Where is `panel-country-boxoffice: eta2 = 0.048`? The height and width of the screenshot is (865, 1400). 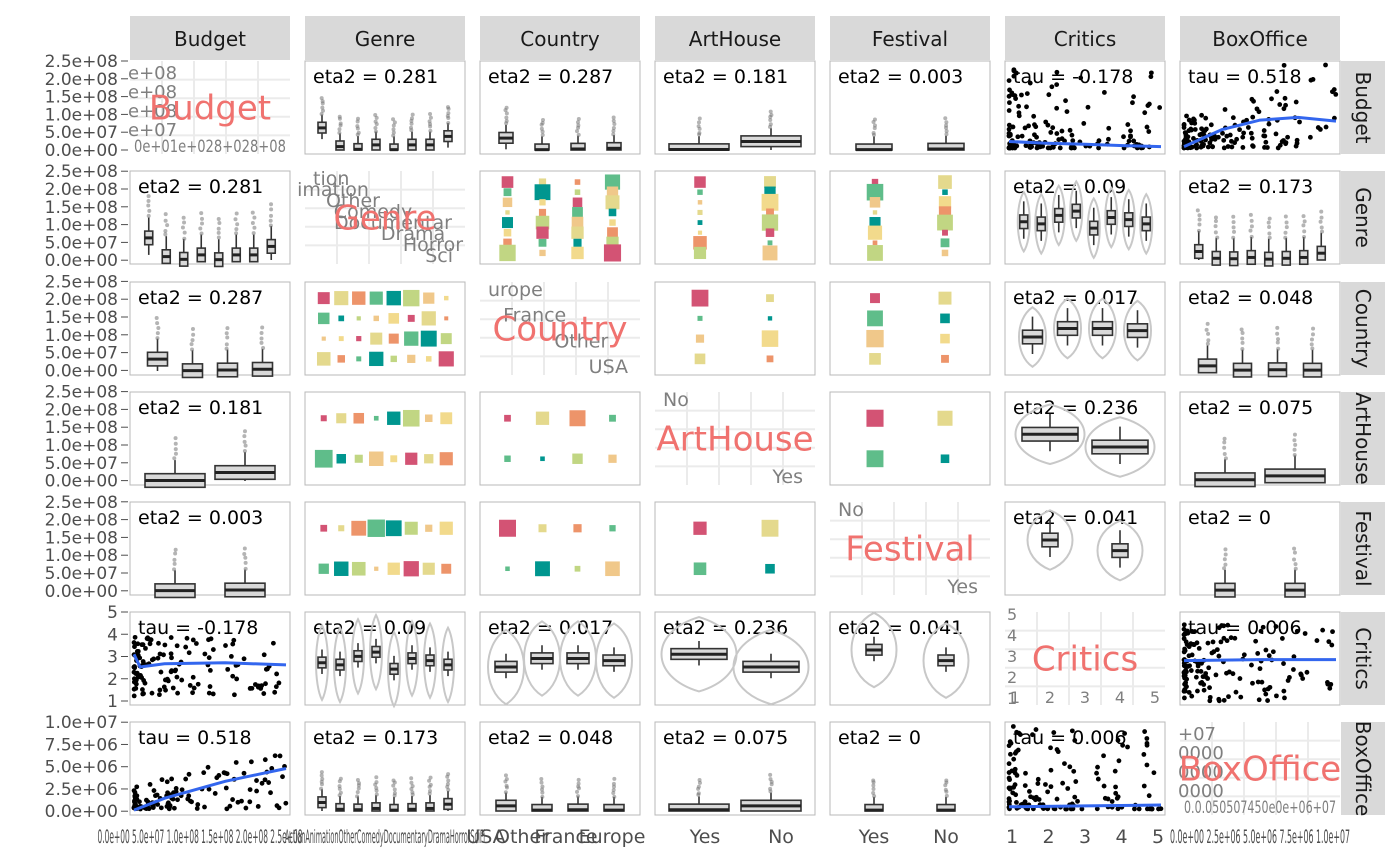
panel-country-boxoffice: eta2 = 0.048 is located at coordinates (1260, 329).